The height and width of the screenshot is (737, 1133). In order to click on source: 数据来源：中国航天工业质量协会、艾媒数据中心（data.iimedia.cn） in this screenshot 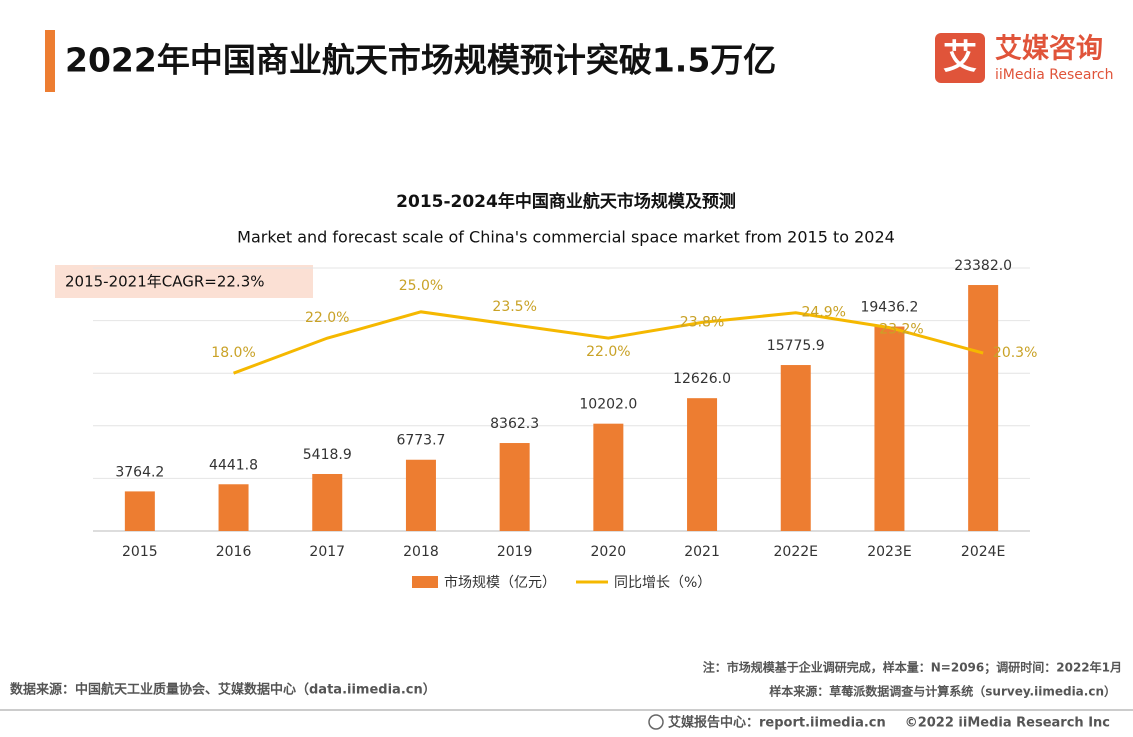, I will do `click(223, 690)`.